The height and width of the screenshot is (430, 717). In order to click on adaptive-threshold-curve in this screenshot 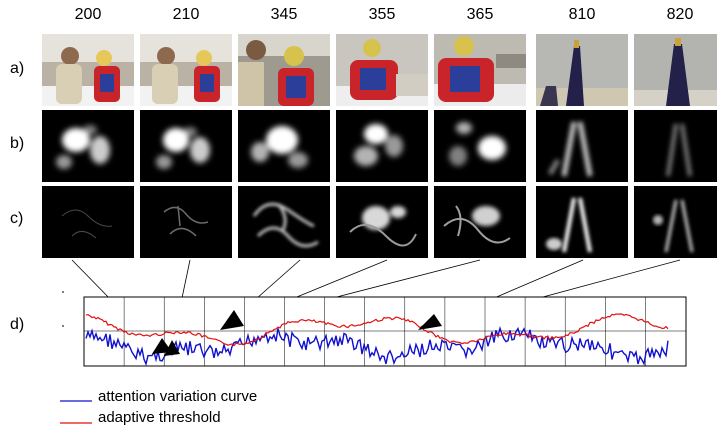, I will do `click(377, 330)`.